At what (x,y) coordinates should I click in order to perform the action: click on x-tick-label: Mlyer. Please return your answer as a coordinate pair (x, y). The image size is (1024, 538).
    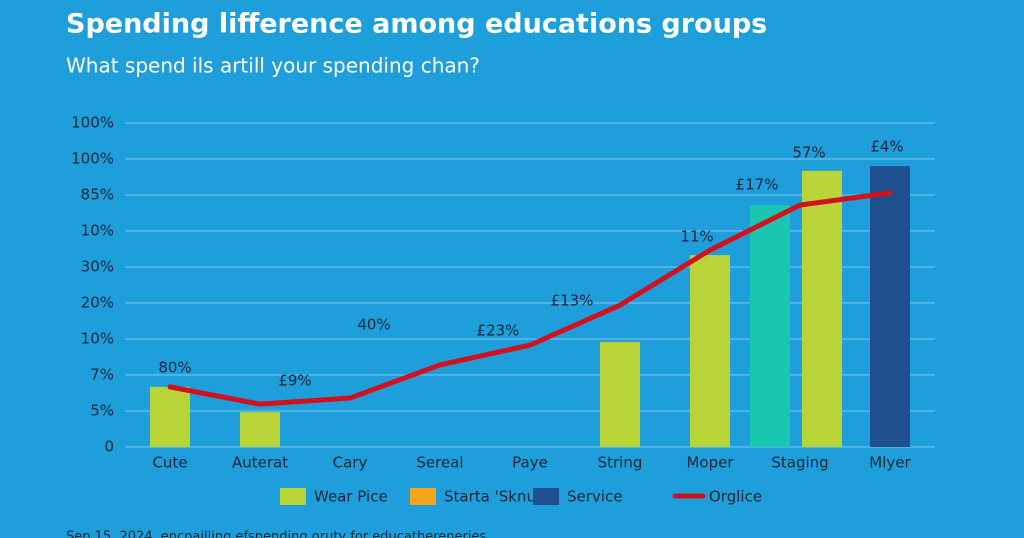
    Looking at the image, I should click on (890, 463).